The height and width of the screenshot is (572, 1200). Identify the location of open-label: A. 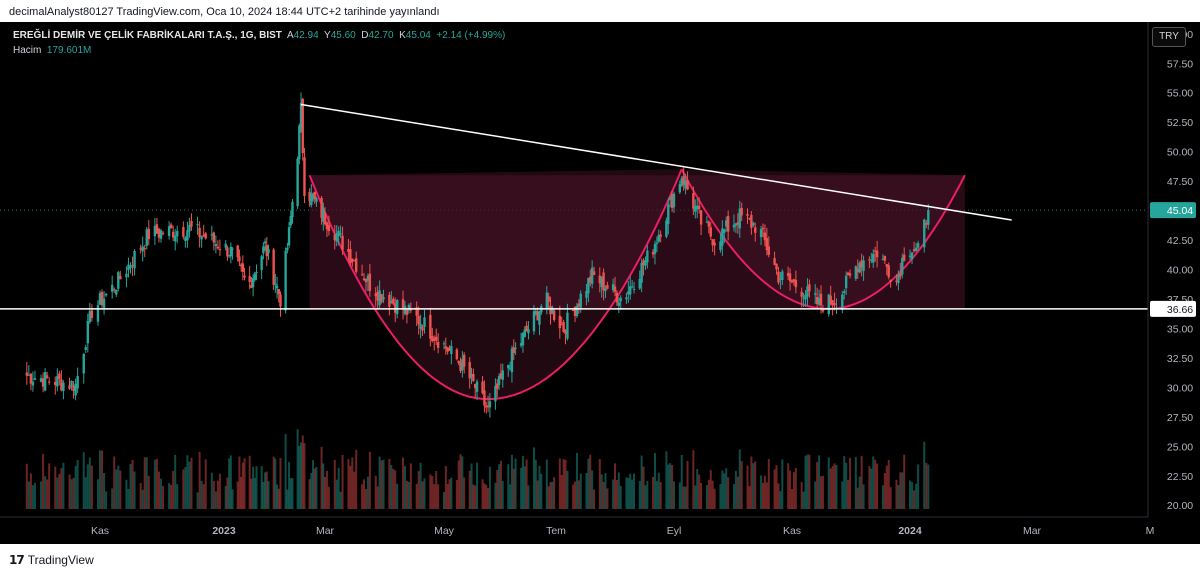
(290, 35).